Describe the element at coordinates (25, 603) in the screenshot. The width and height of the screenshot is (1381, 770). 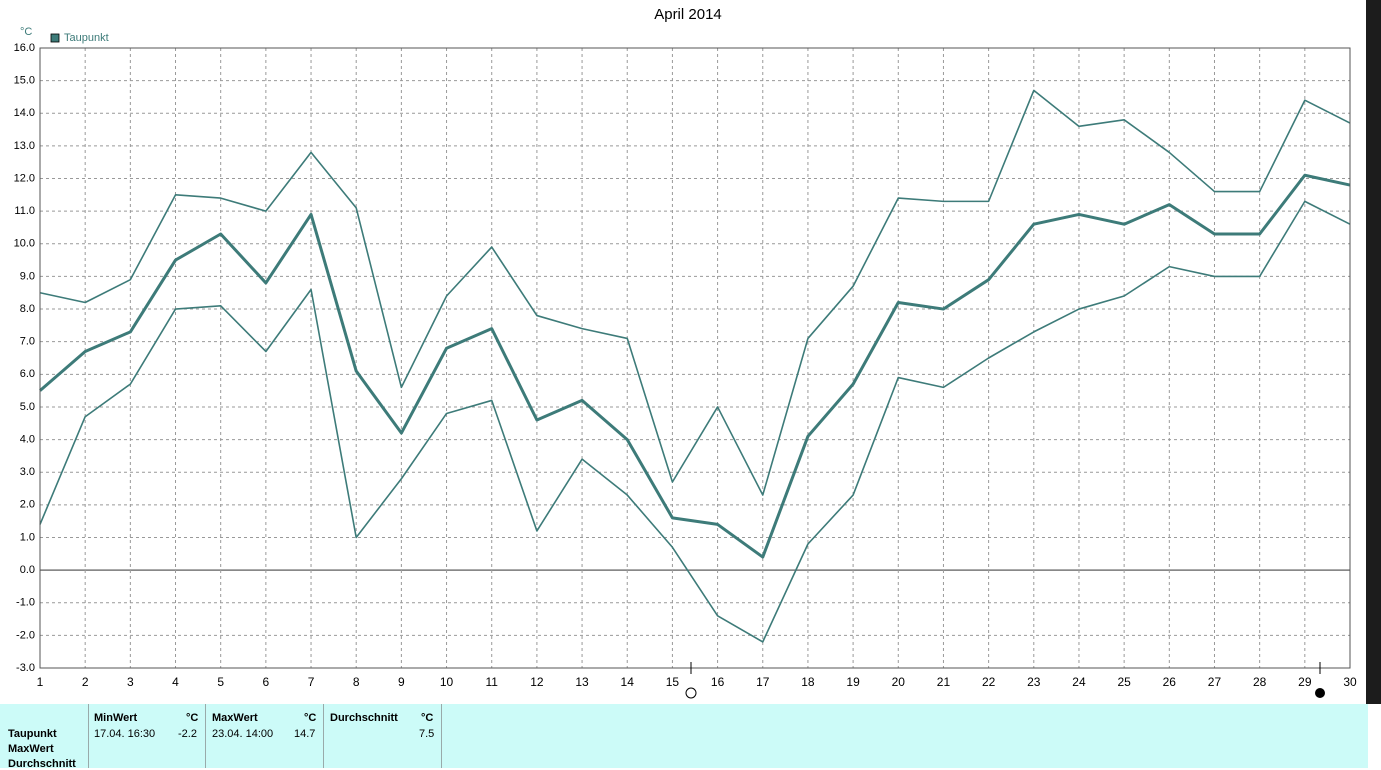
I see `y-tick-label: -1.0` at that location.